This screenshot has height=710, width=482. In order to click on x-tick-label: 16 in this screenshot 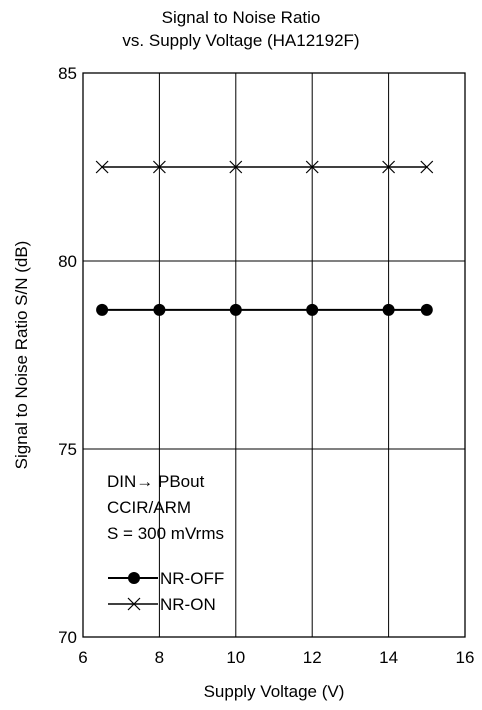, I will do `click(465, 657)`.